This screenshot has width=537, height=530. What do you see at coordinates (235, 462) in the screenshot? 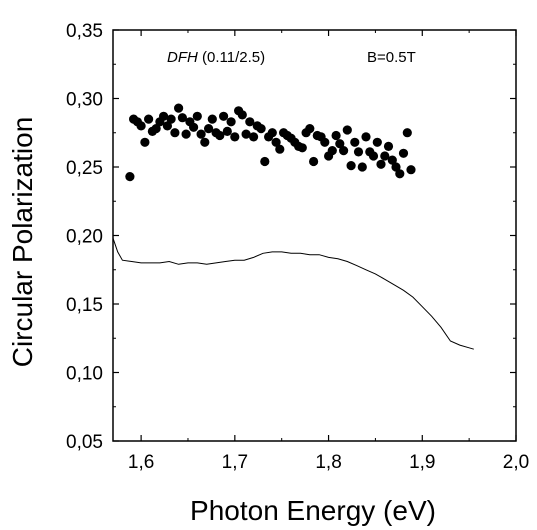
I see `x-tick-label: 1,7` at bounding box center [235, 462].